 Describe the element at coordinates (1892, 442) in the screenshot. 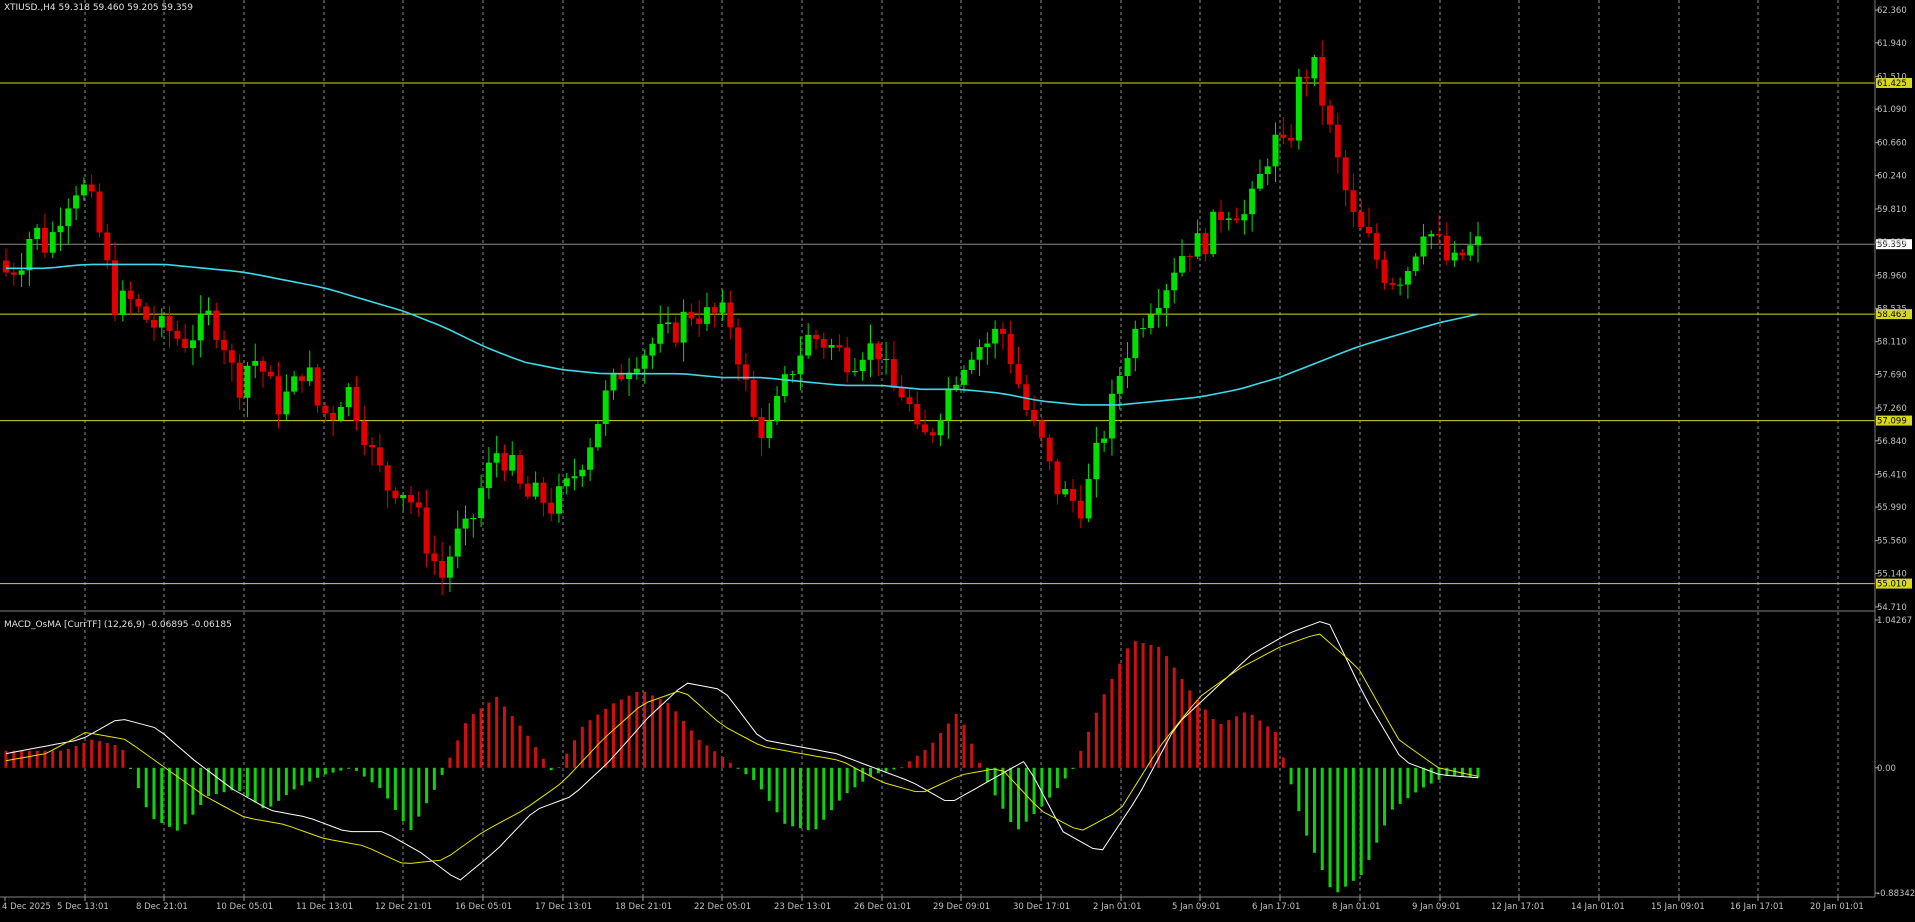

I see `price-tick-label: 56.840` at that location.